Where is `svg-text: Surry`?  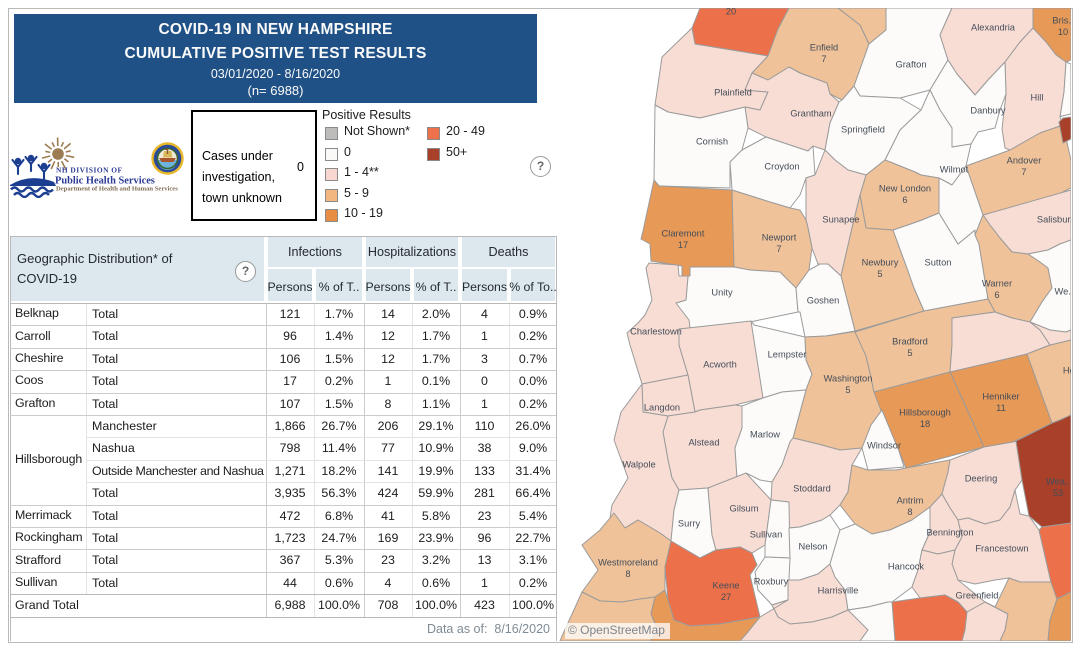 svg-text: Surry is located at coordinates (689, 524).